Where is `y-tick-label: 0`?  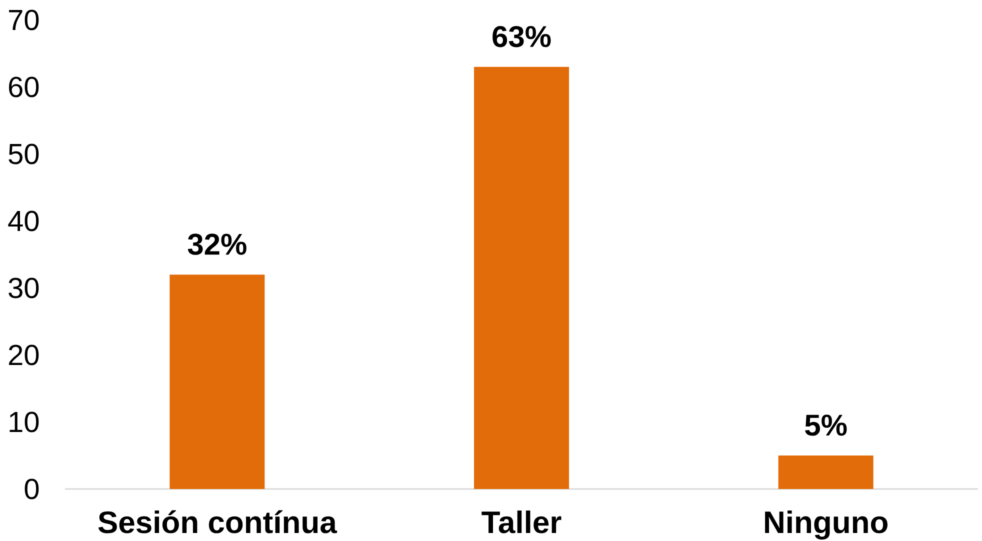 y-tick-label: 0 is located at coordinates (31, 489).